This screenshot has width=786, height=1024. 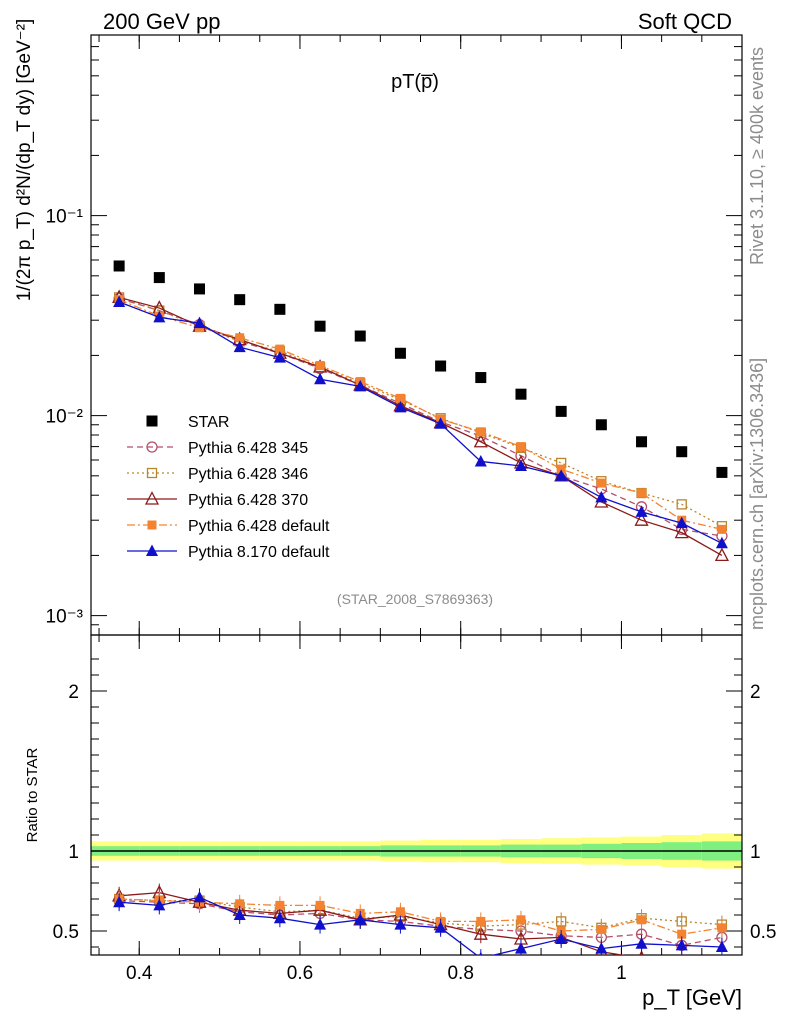 I want to click on legend-item-pythia-6-428-default: Pythia 6.428 default, so click(x=228, y=526).